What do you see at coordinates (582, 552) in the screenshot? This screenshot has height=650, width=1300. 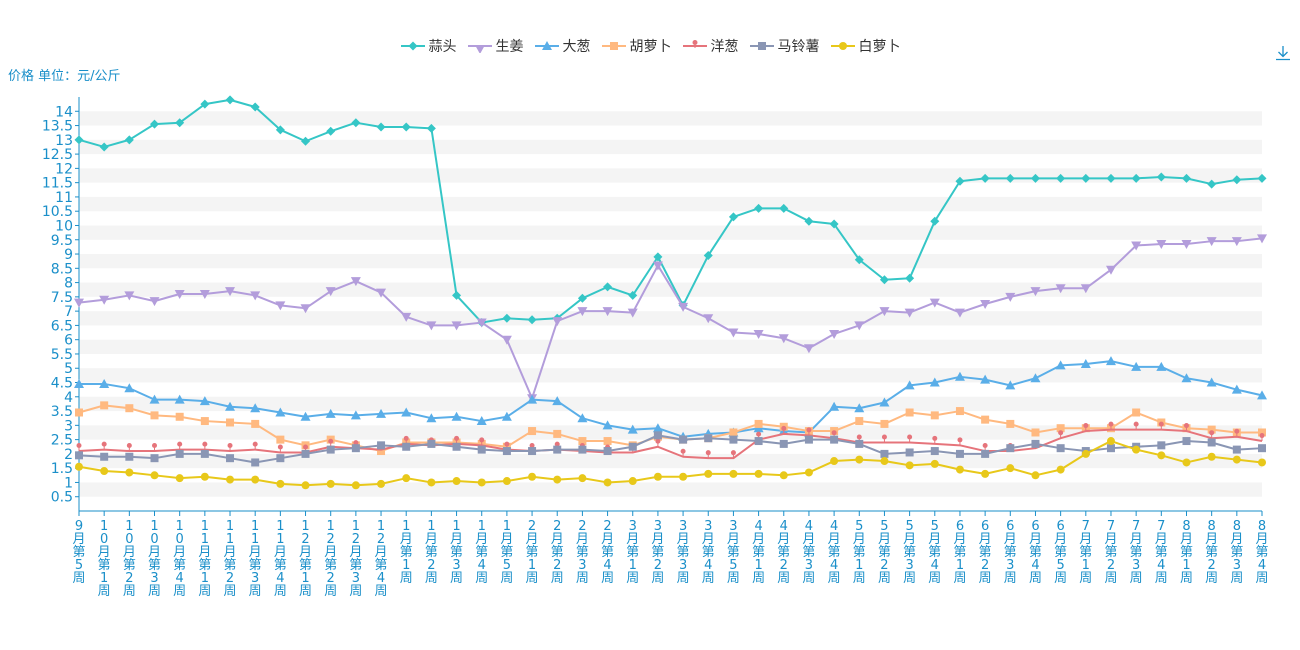 I see `x-tick-label: 2 月第 3 周` at bounding box center [582, 552].